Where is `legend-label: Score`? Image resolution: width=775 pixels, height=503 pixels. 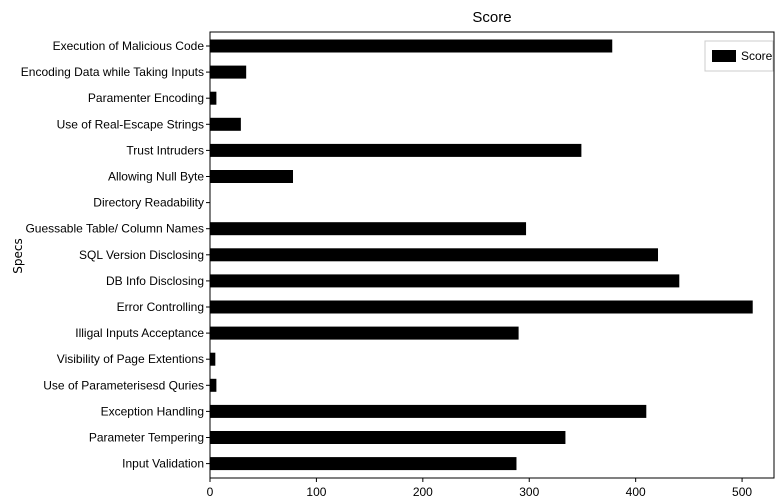
legend-label: Score is located at coordinates (757, 56).